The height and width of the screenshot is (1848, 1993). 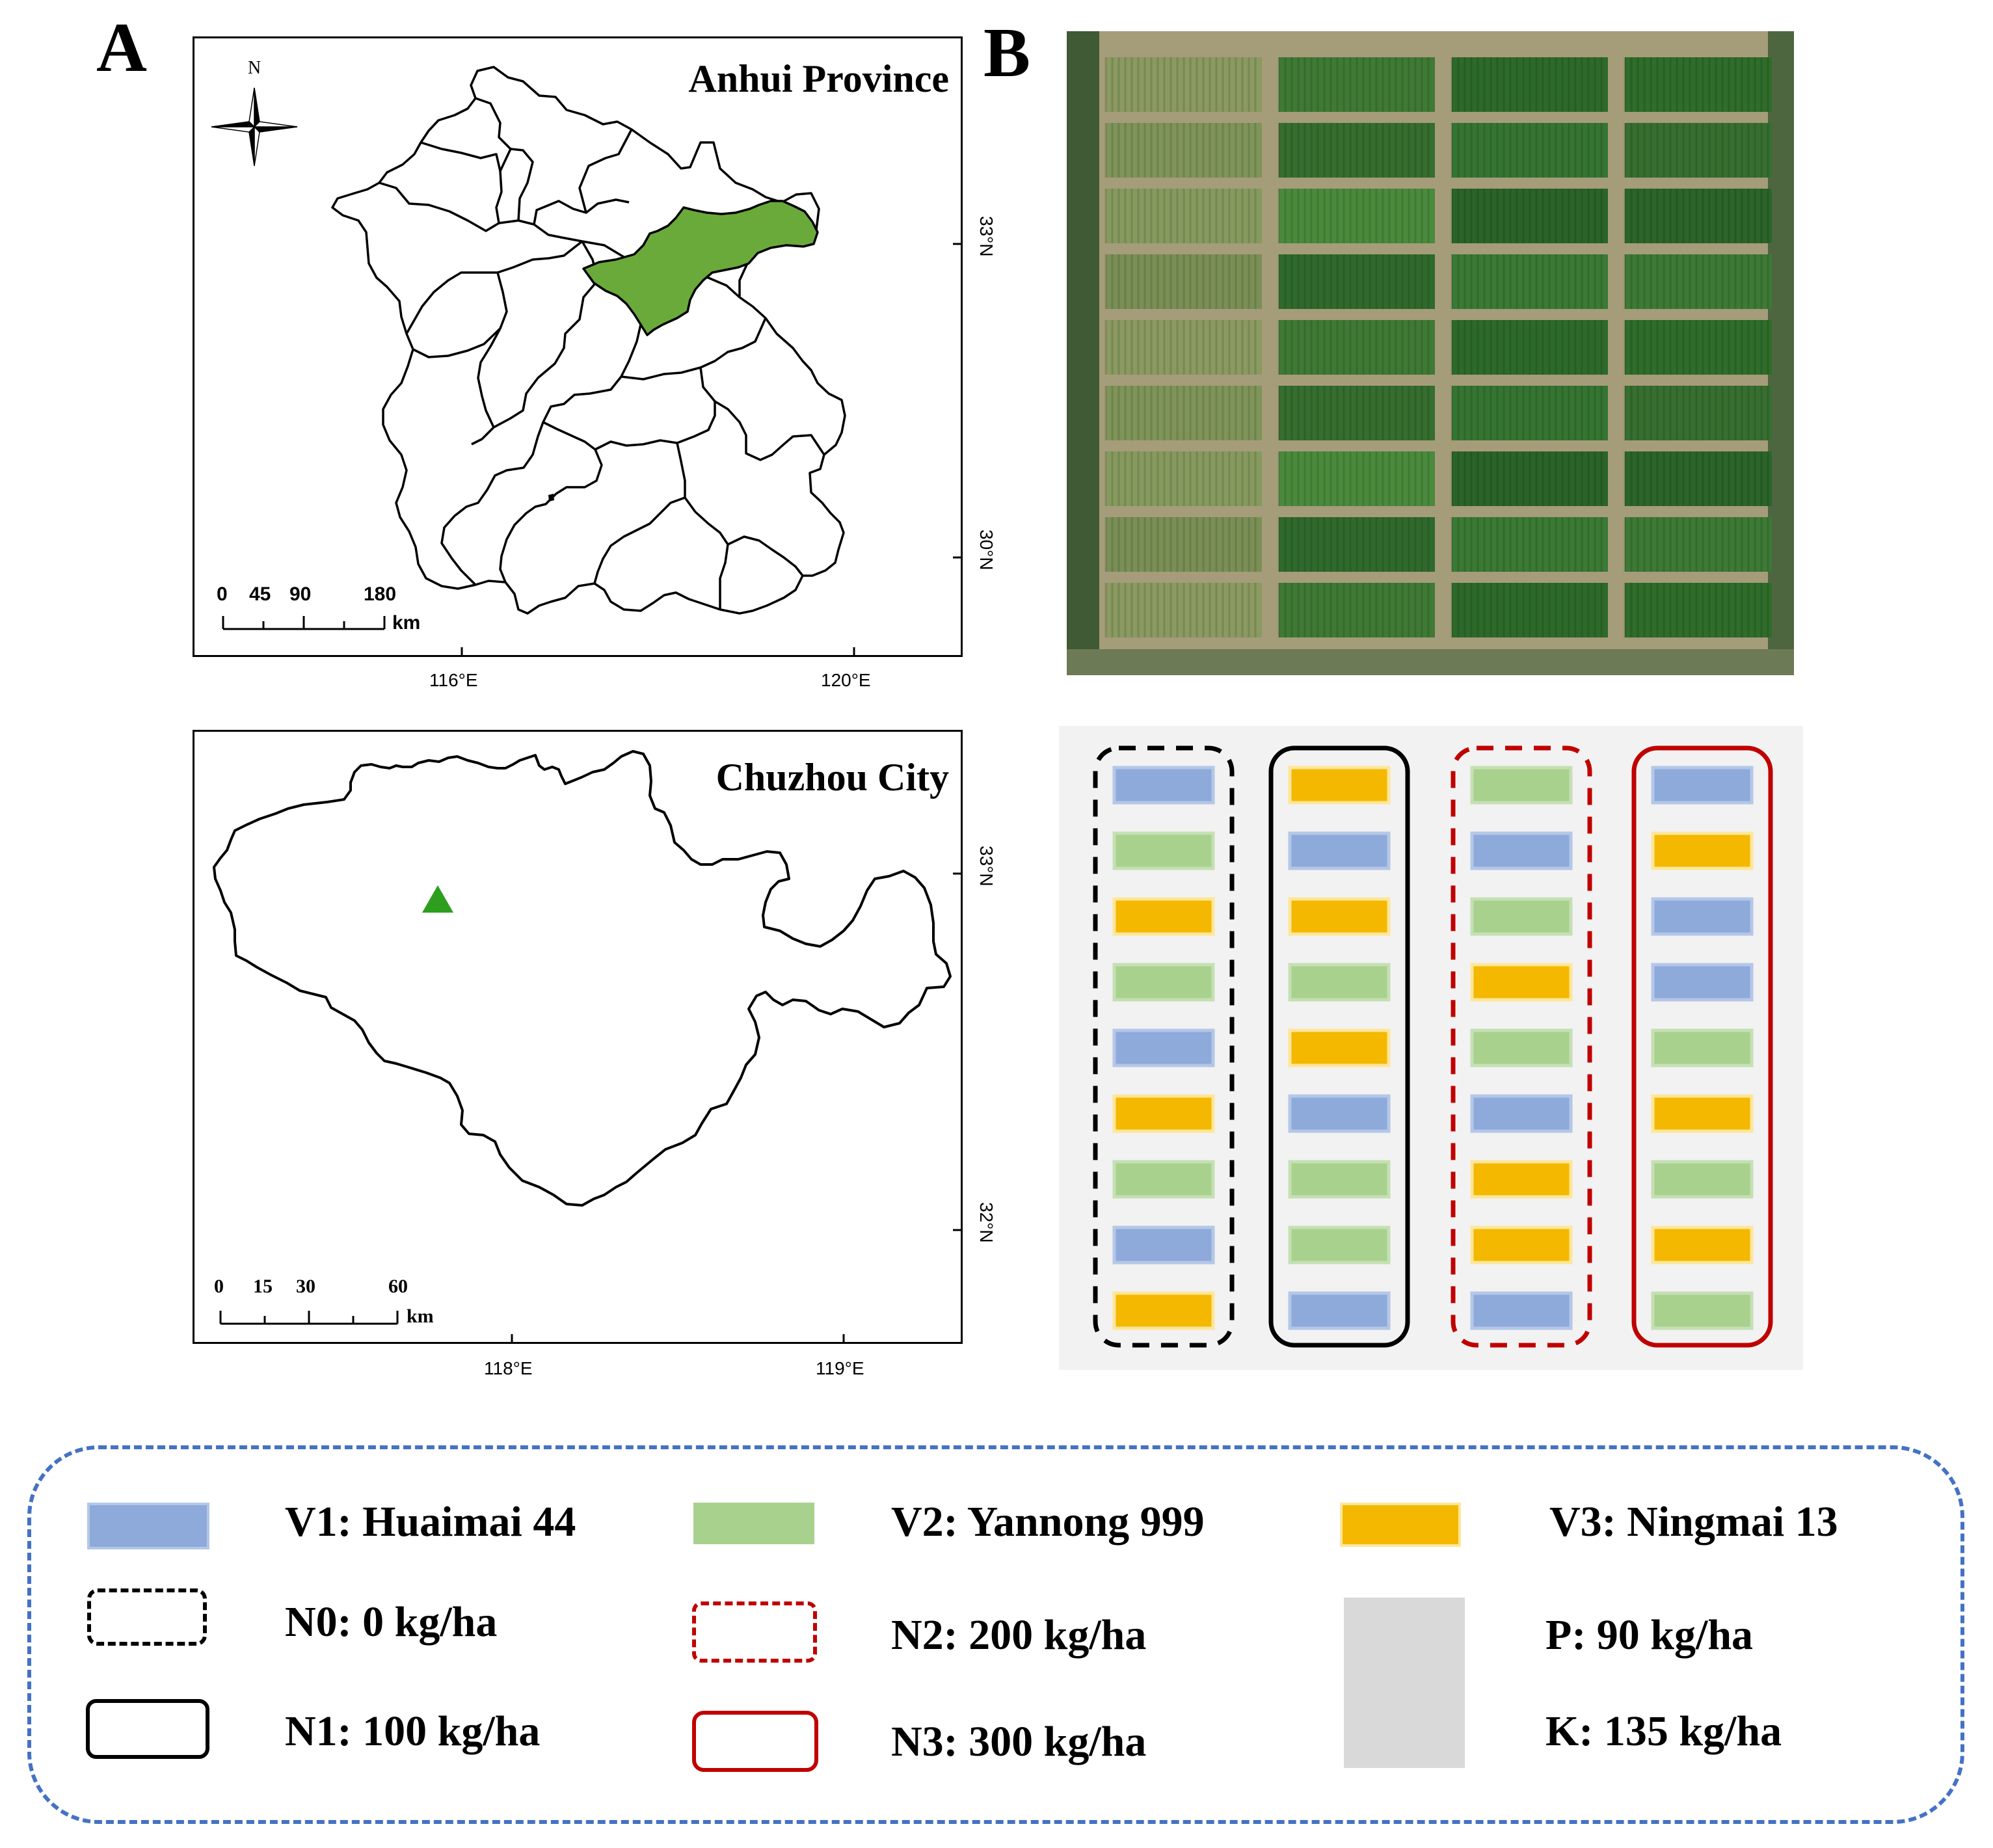 I want to click on legend-v3-label: V3: Ningmai 13, so click(x=1693, y=1522).